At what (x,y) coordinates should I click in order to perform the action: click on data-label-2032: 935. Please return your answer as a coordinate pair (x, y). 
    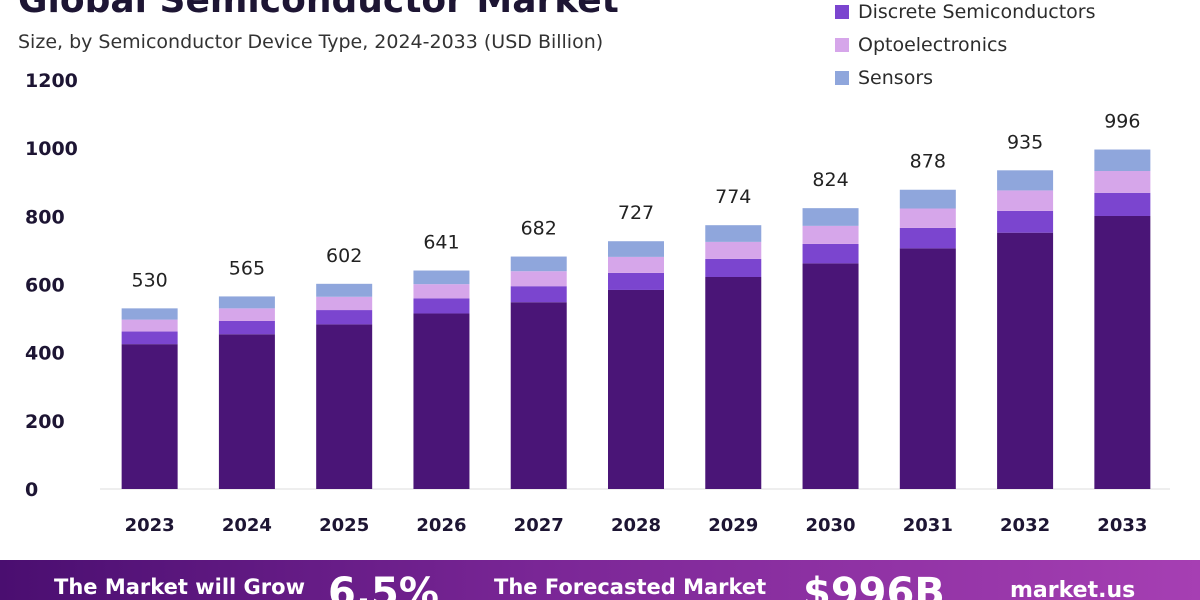
    Looking at the image, I should click on (1025, 142).